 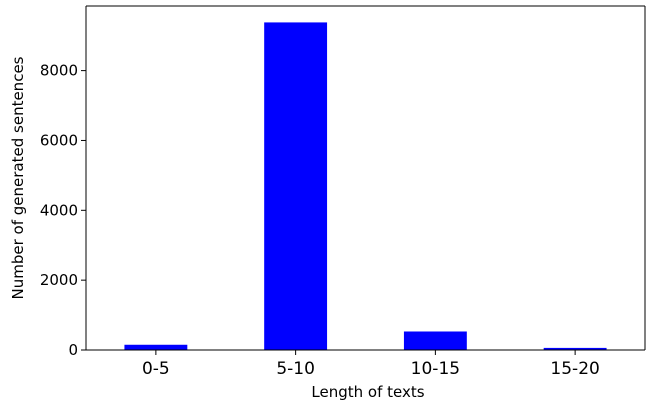 I want to click on y-ticks-group: 0 2000 4000 6000 8000, so click(x=63, y=210).